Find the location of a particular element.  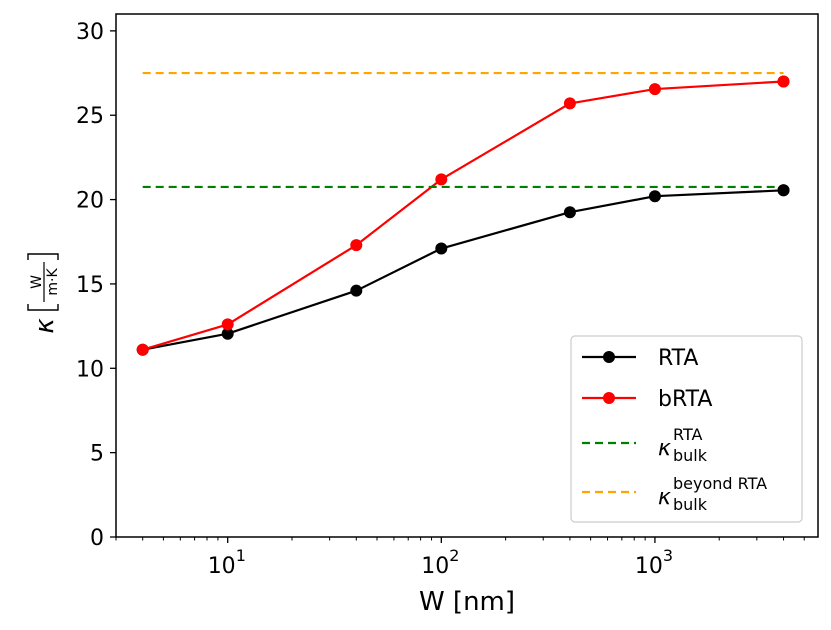

legend-frame is located at coordinates (686, 429).